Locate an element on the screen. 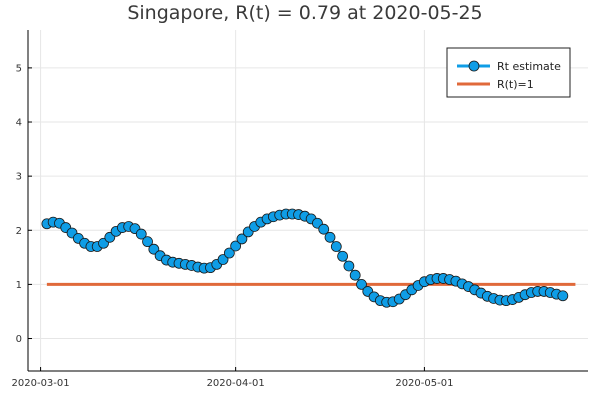 The height and width of the screenshot is (400, 600). y-tick-label-5: 5 is located at coordinates (19, 68).